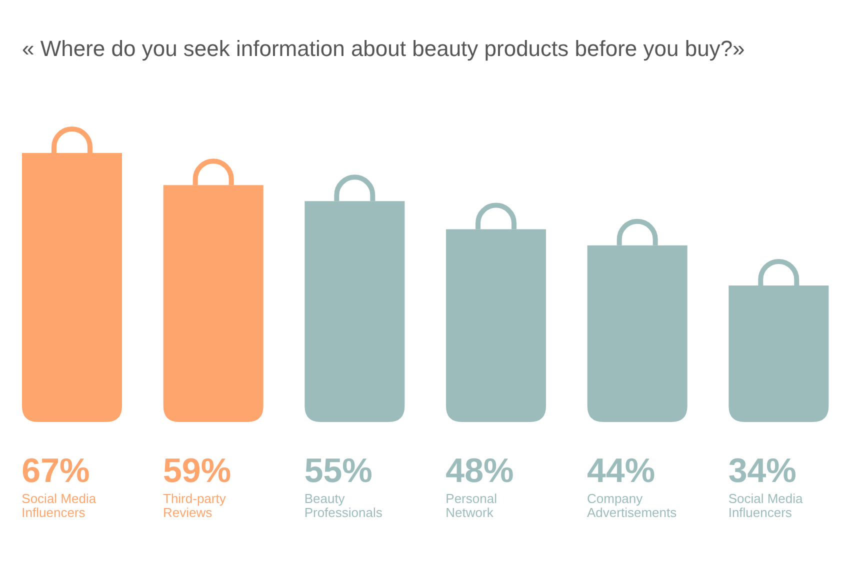 This screenshot has width=850, height=561. I want to click on data-label: 67%, so click(56, 471).